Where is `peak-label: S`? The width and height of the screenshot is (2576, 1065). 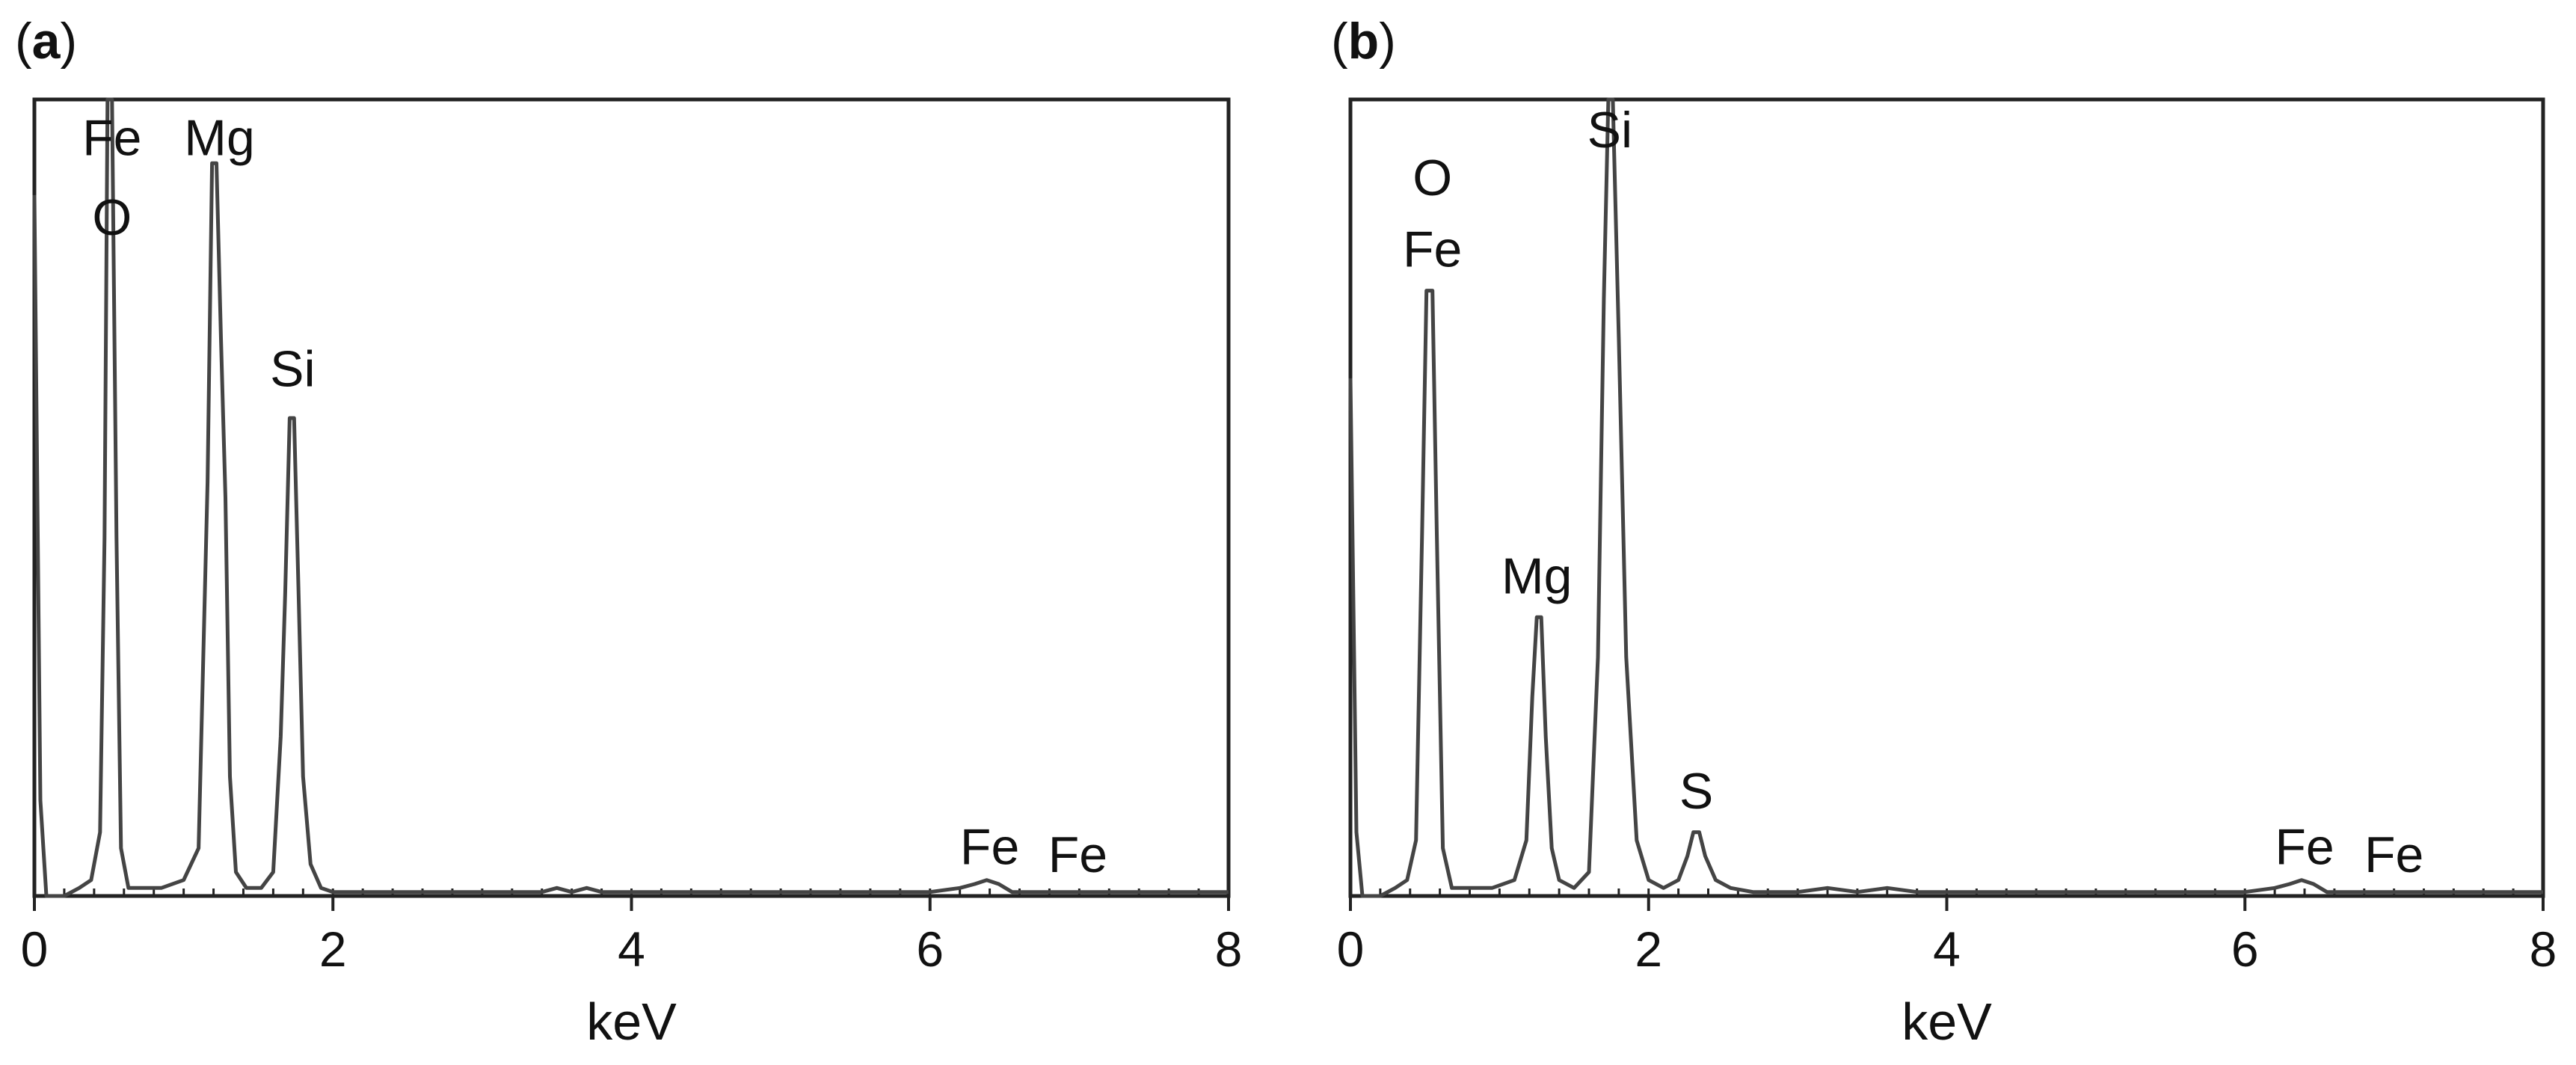
peak-label: S is located at coordinates (1696, 791).